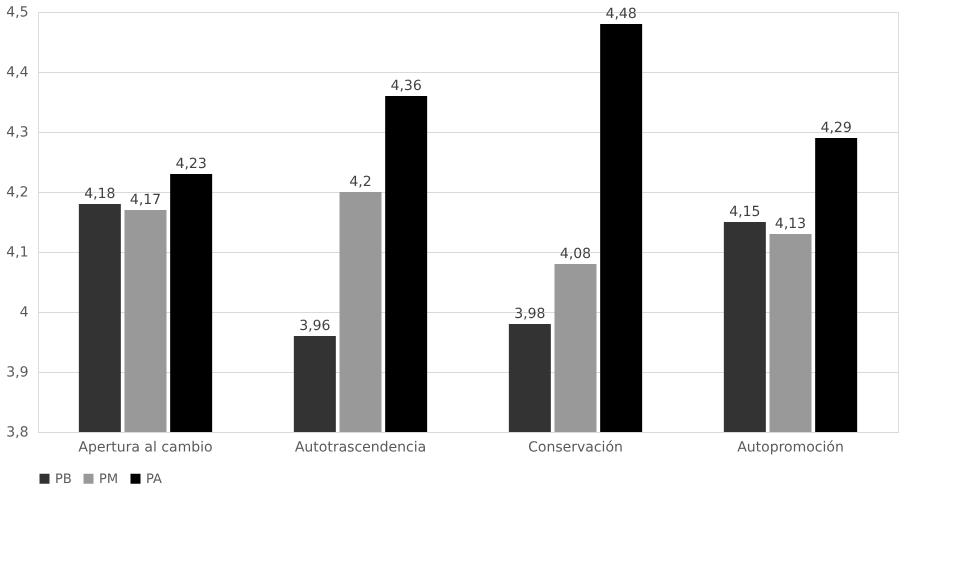  I want to click on data-label: 4,23, so click(191, 164).